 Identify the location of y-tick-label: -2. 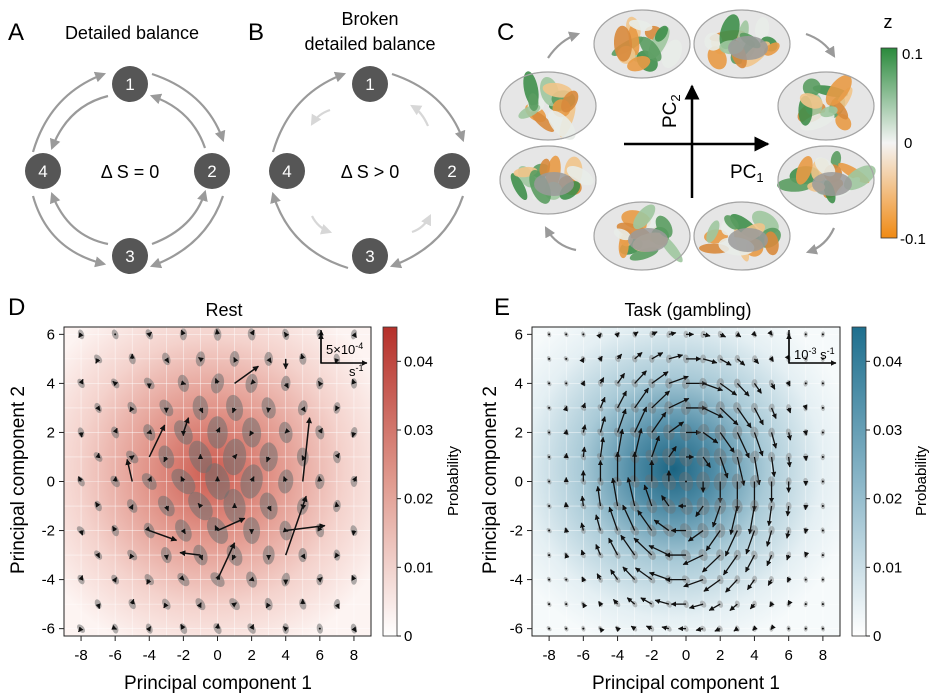
(516, 531).